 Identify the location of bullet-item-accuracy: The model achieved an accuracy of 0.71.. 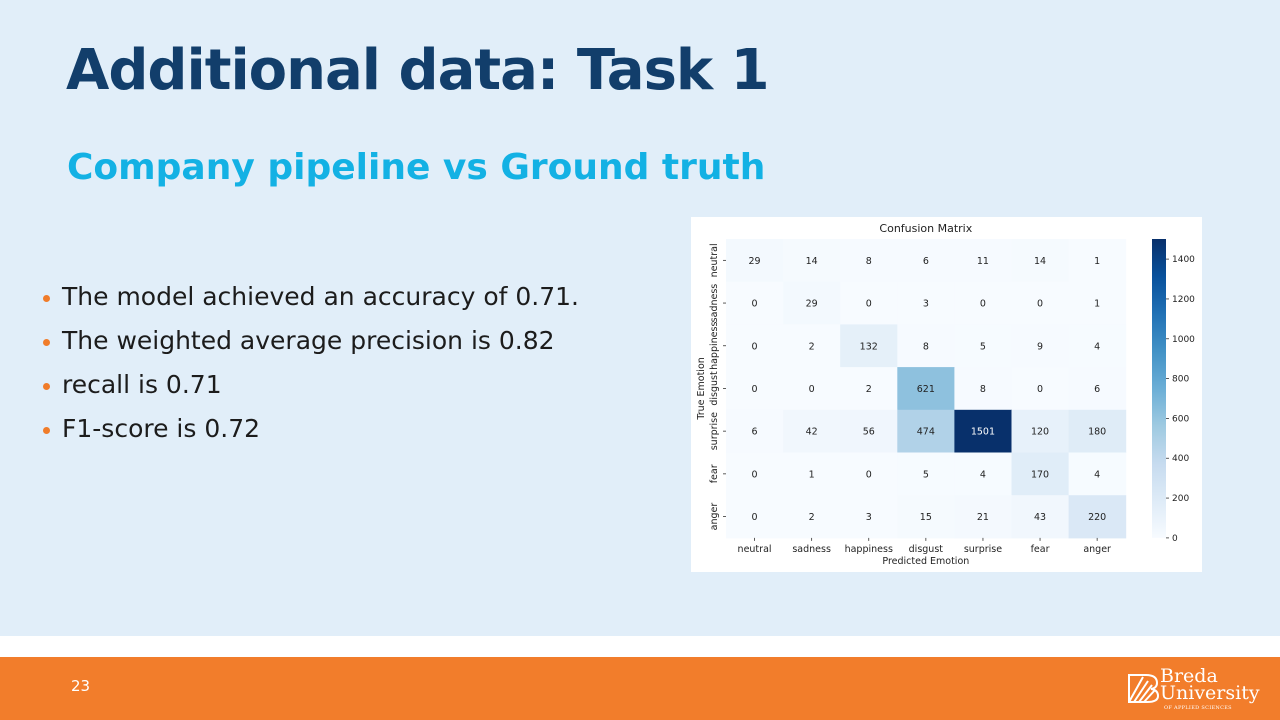
(309, 304).